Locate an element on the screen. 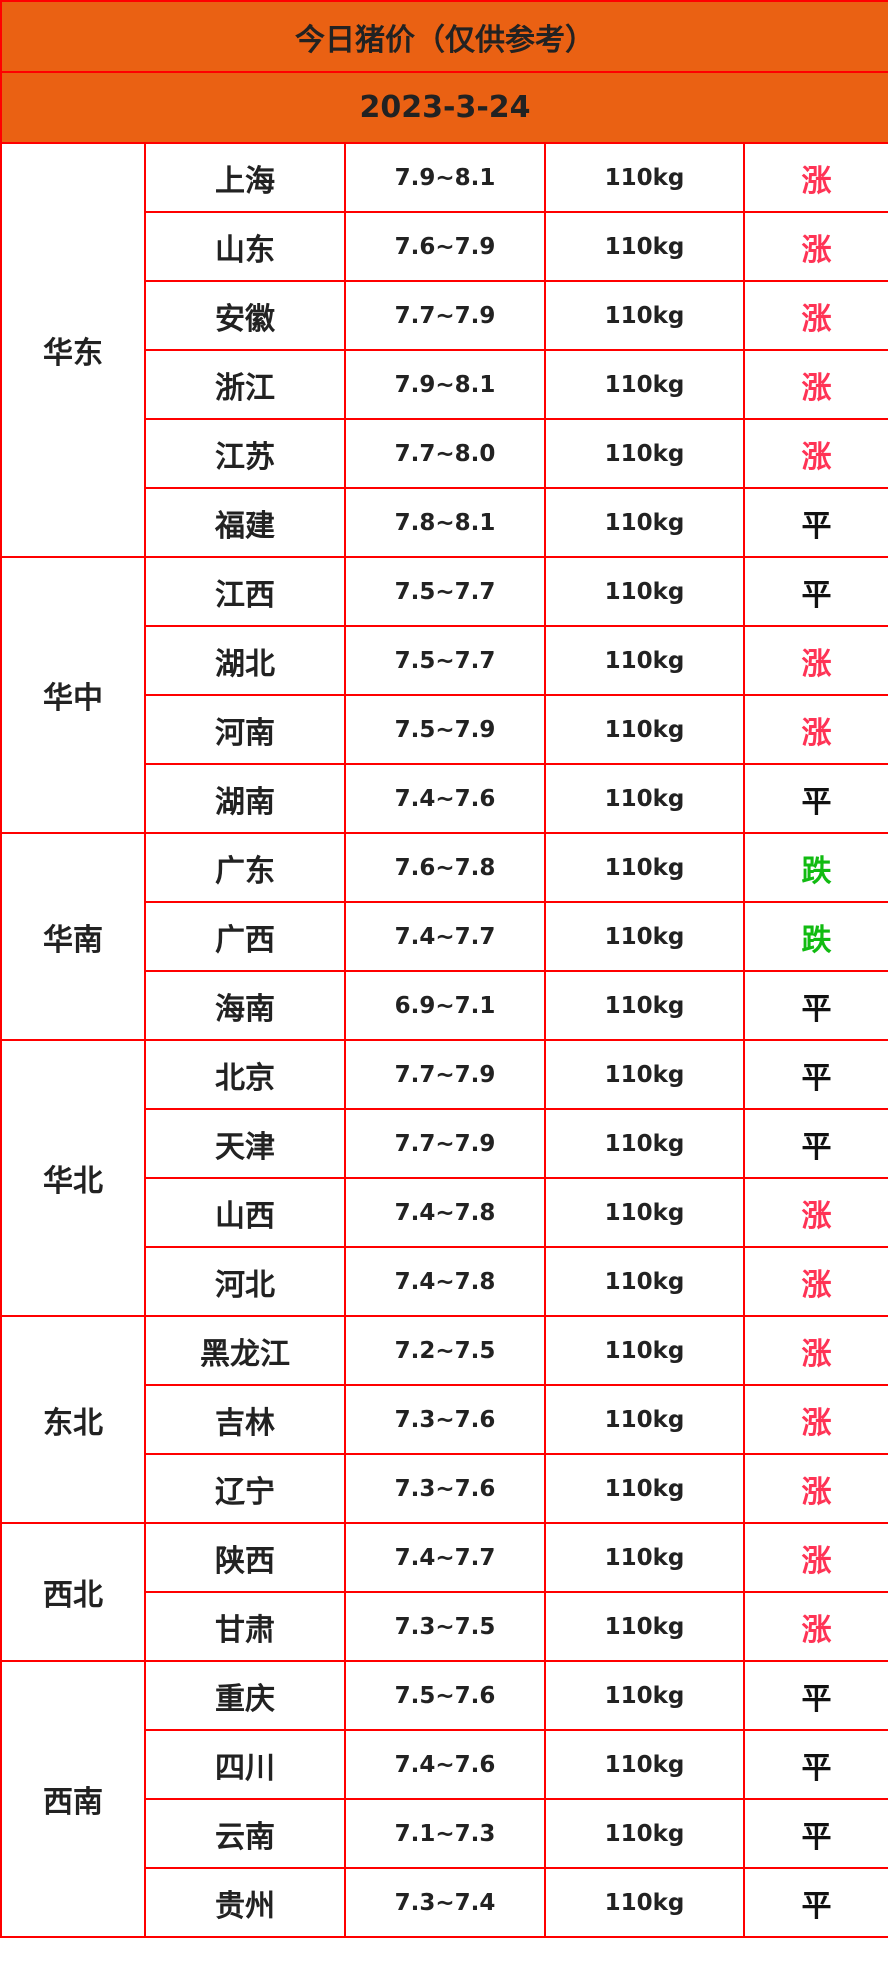 Image resolution: width=888 pixels, height=1985 pixels. table-row: 西南 重庆 7.5~7.6 110kg 平 is located at coordinates (444, 1799).